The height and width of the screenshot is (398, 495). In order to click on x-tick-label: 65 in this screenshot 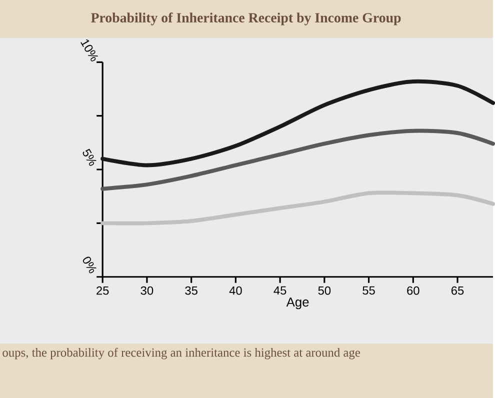, I will do `click(457, 290)`.